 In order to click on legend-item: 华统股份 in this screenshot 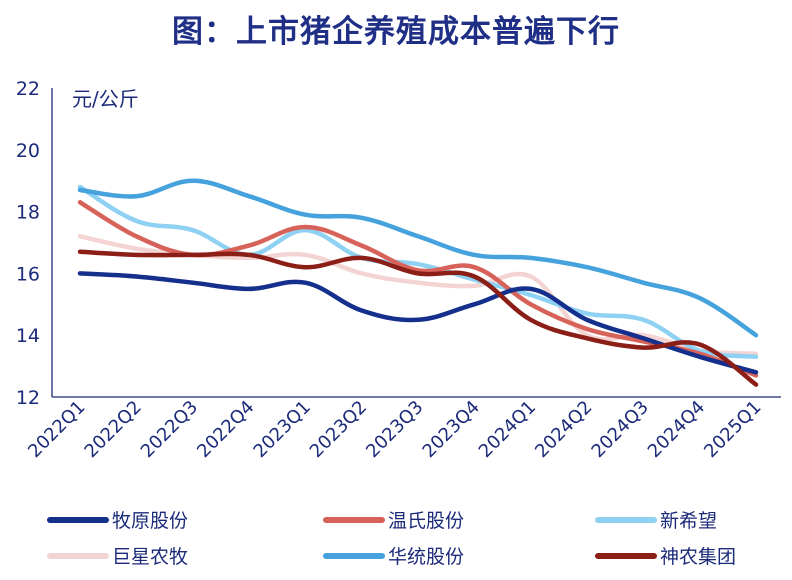, I will do `click(393, 557)`.